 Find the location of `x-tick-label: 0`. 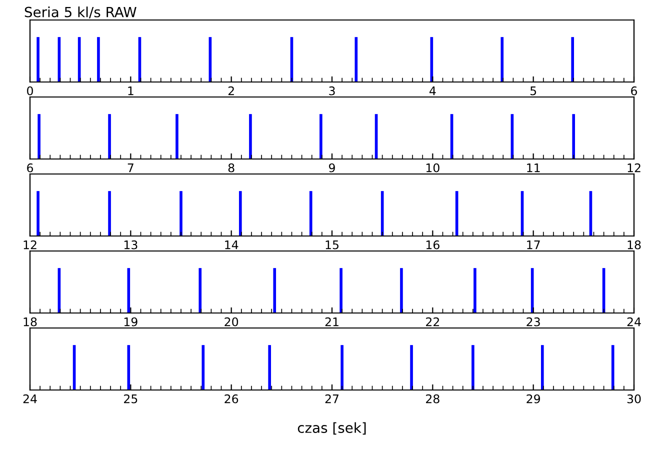

x-tick-label: 0 is located at coordinates (30, 91).